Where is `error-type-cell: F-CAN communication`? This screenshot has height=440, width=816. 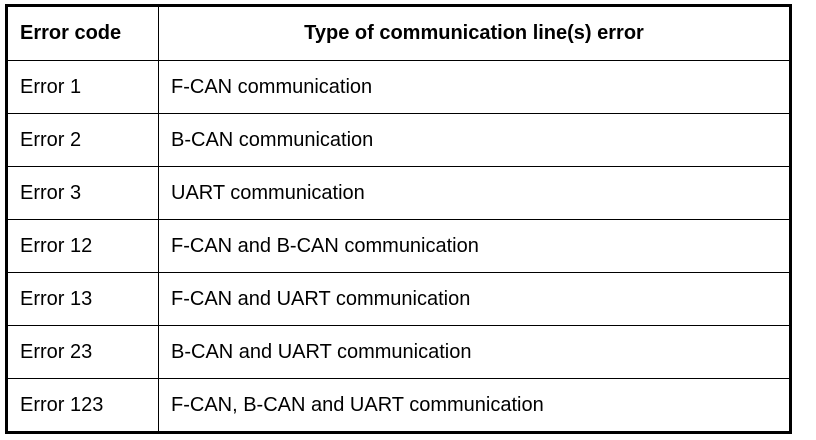 error-type-cell: F-CAN communication is located at coordinates (474, 87).